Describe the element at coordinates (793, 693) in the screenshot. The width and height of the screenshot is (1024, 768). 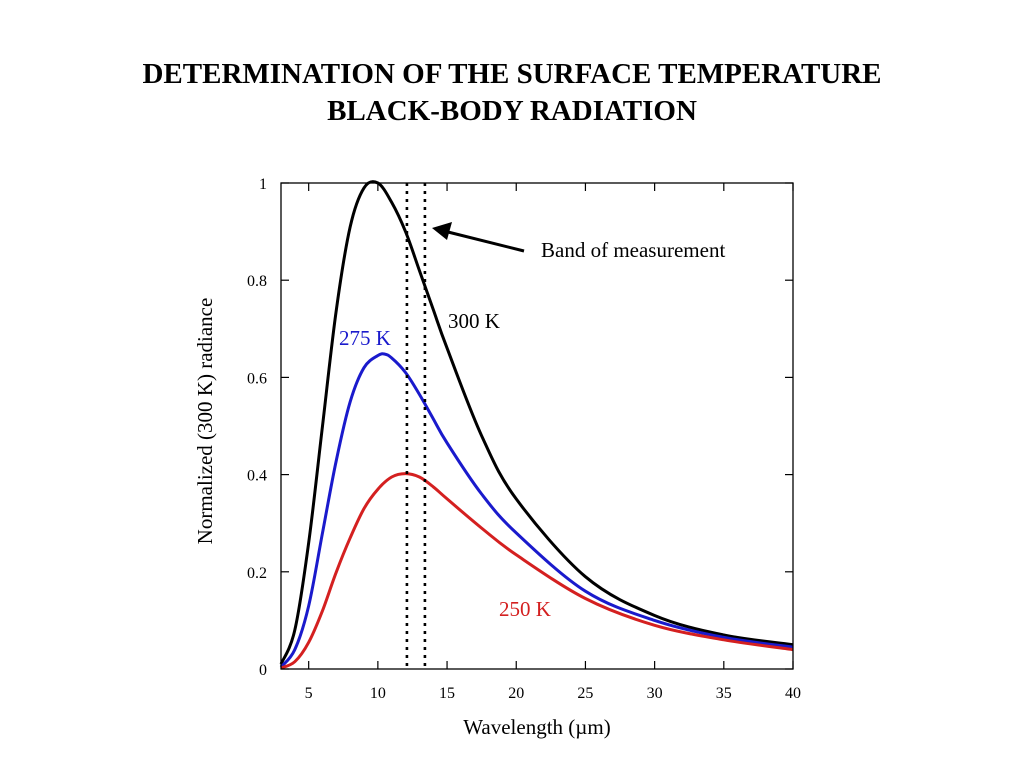
I see `x-tick-label: 40` at that location.